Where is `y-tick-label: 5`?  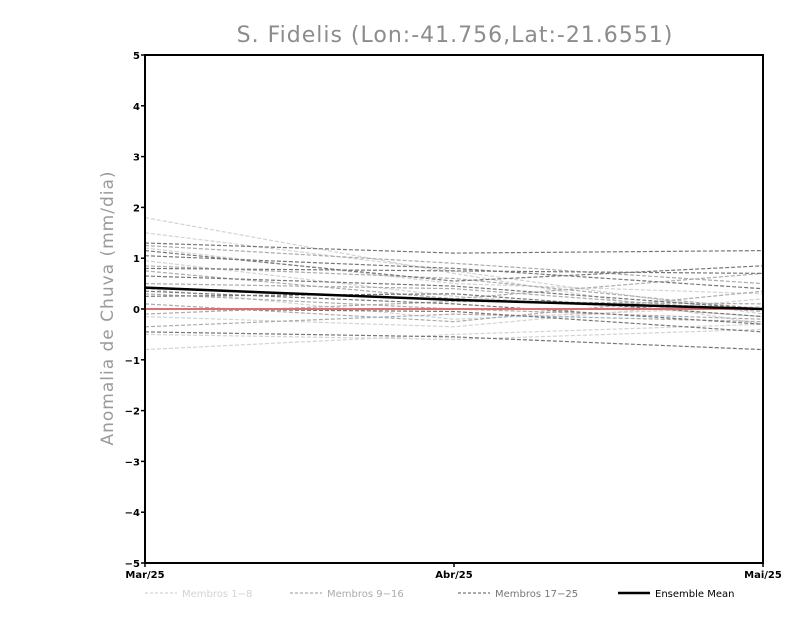
y-tick-label: 5 is located at coordinates (136, 56).